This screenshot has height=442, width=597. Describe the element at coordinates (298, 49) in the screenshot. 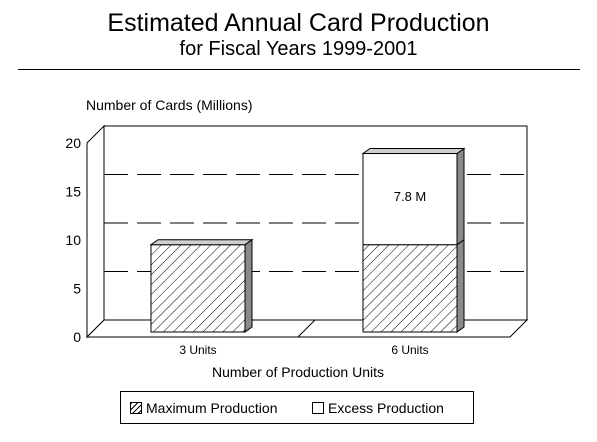

I see `chart-subtitle: for Fiscal Years 1999-2001` at that location.